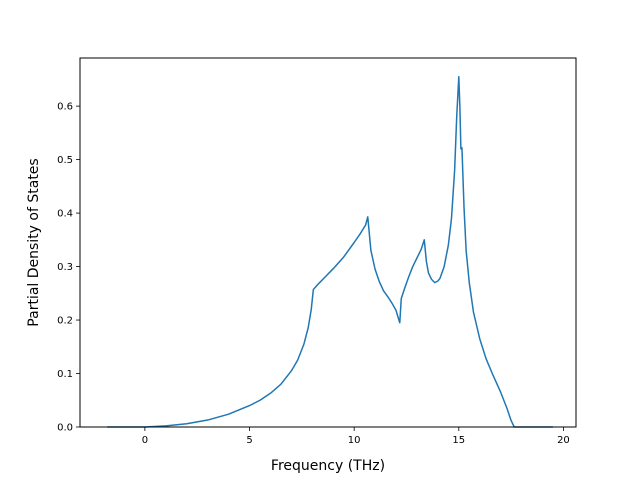 The width and height of the screenshot is (640, 480). What do you see at coordinates (563, 440) in the screenshot?
I see `x-tick-label: 20` at bounding box center [563, 440].